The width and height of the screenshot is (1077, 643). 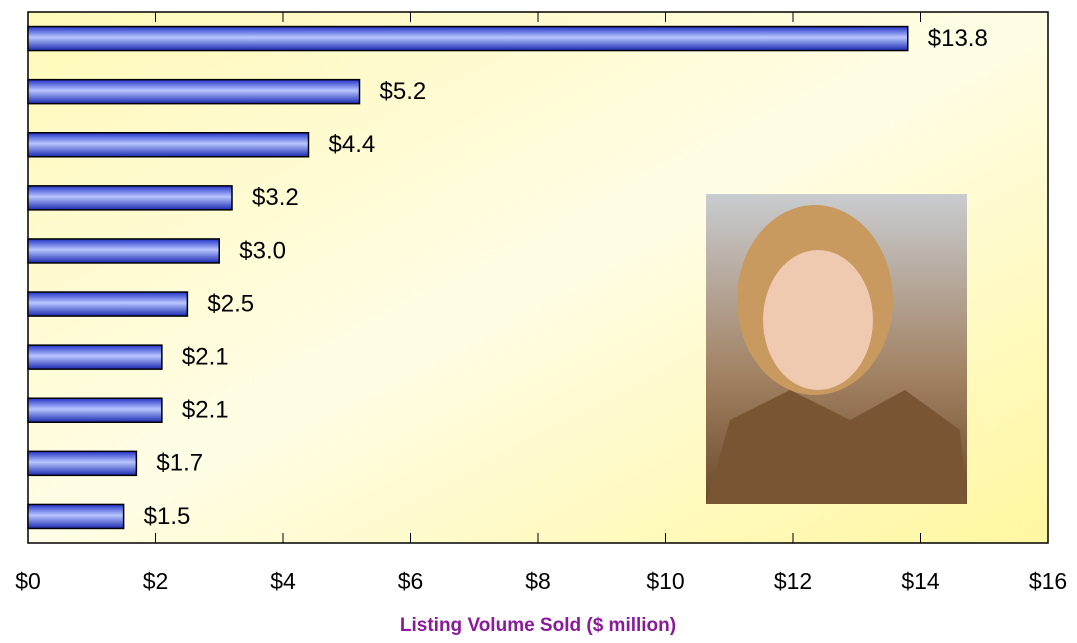 I want to click on value-label: $1.5, so click(x=167, y=516).